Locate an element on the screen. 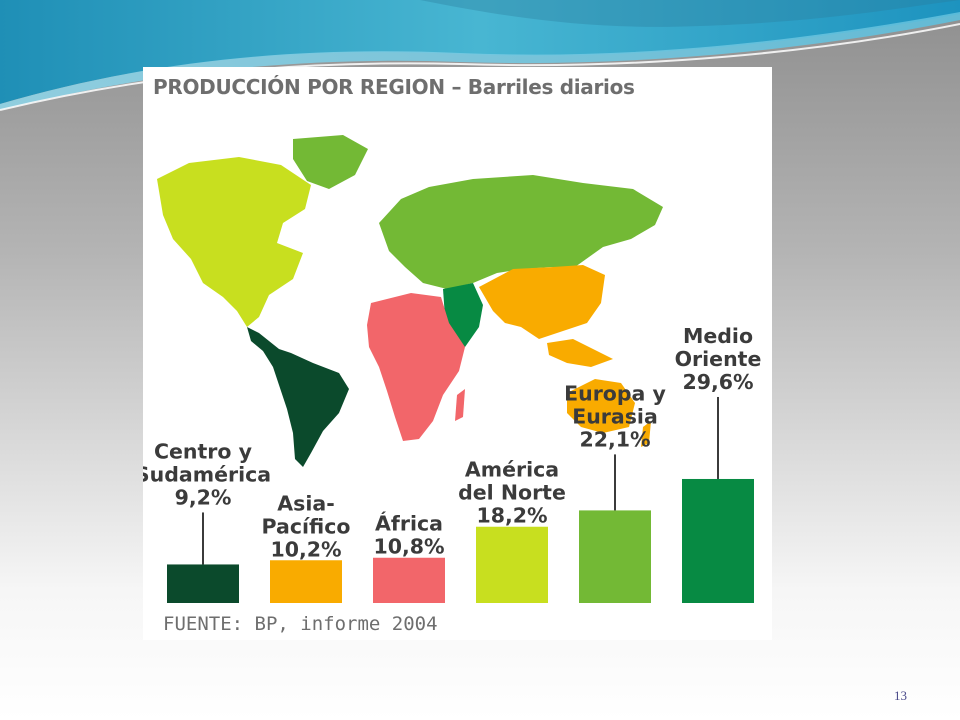  map-region-new-zealand is located at coordinates (646, 434).